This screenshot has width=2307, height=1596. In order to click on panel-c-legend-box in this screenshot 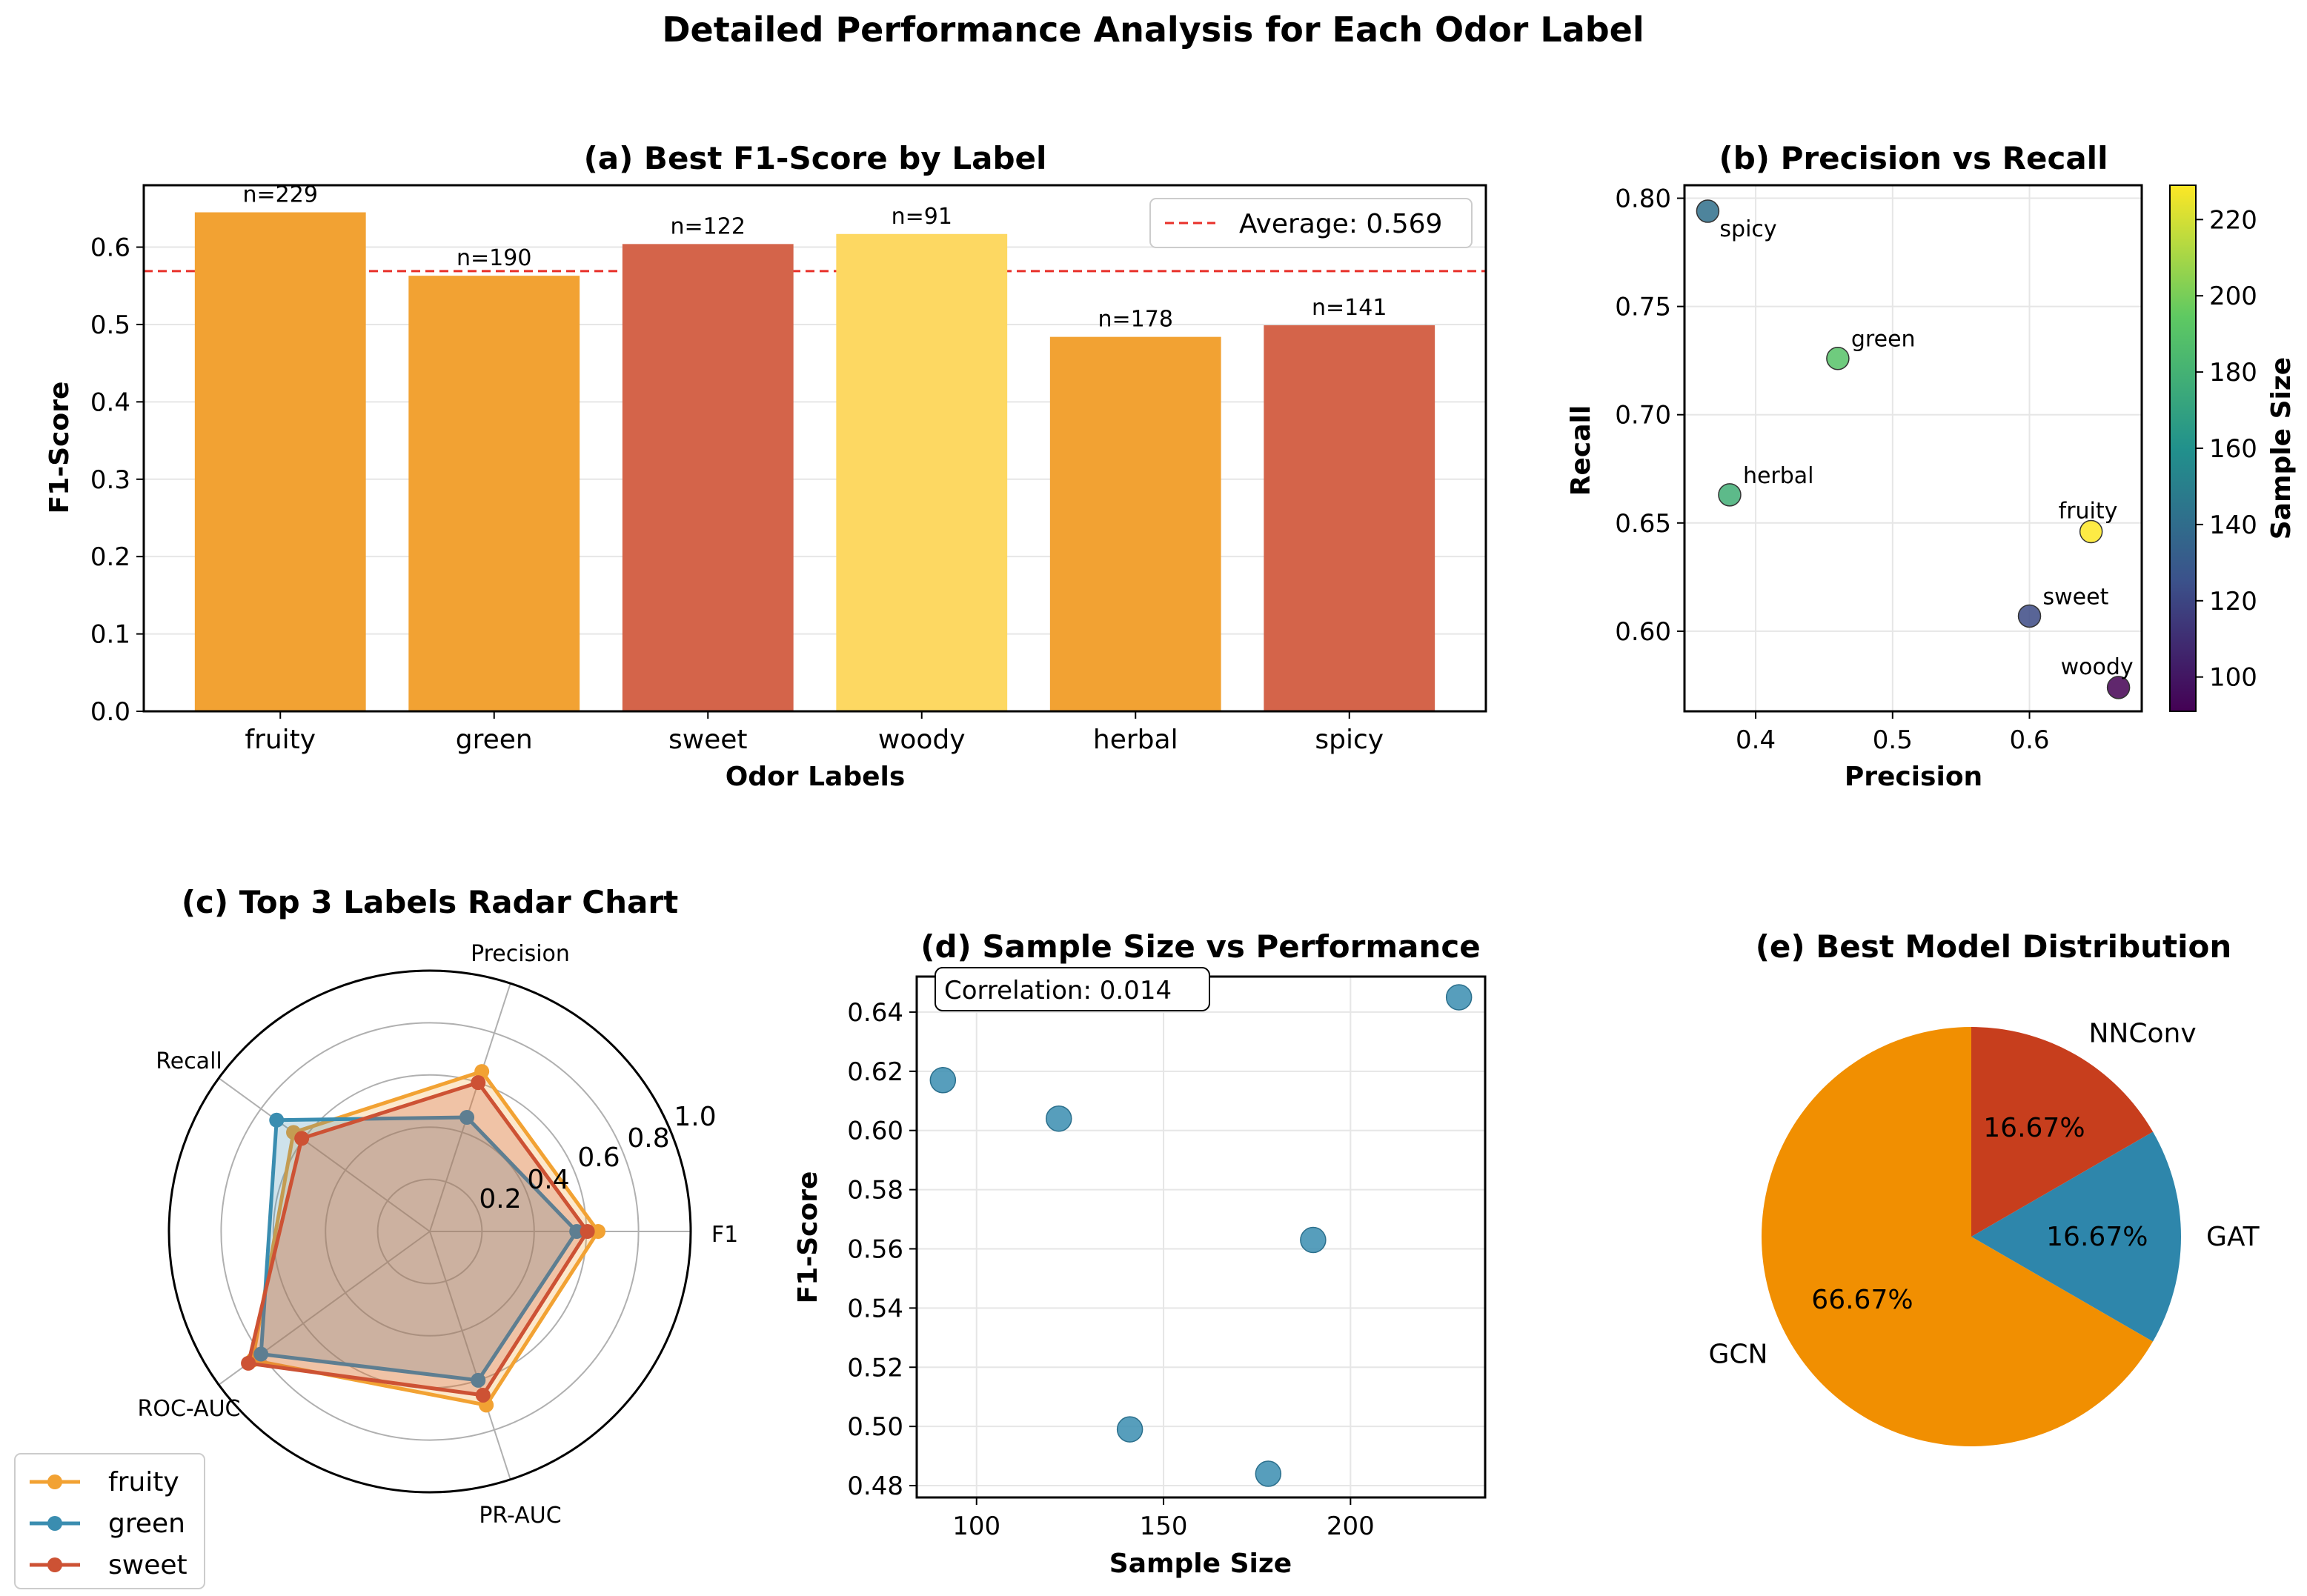, I will do `click(109, 1521)`.